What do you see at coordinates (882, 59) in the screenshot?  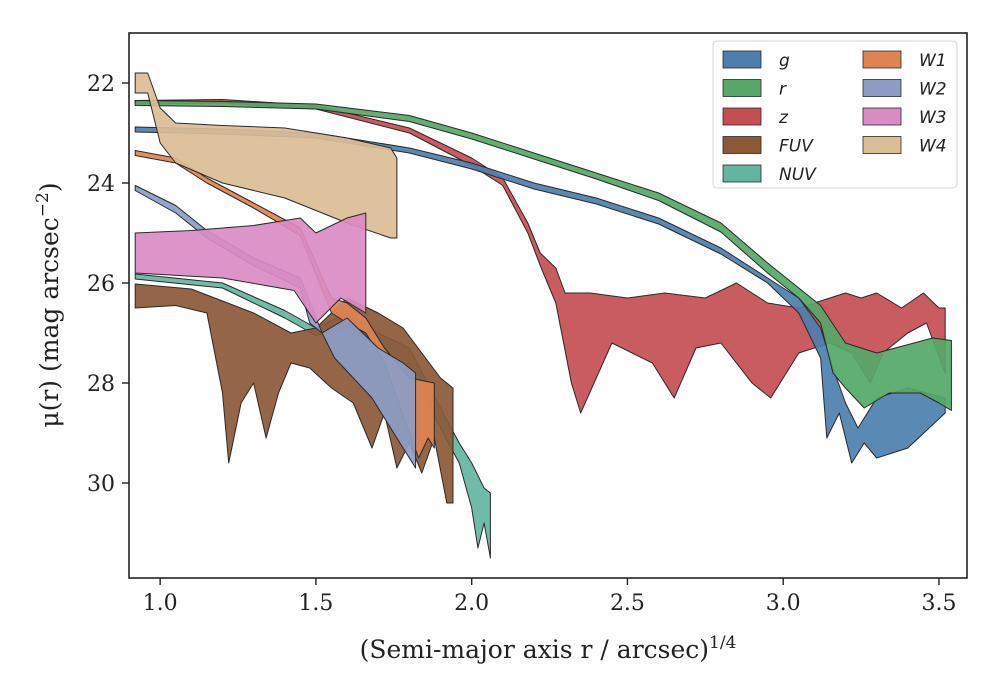 I see `legend-swatch-w1` at bounding box center [882, 59].